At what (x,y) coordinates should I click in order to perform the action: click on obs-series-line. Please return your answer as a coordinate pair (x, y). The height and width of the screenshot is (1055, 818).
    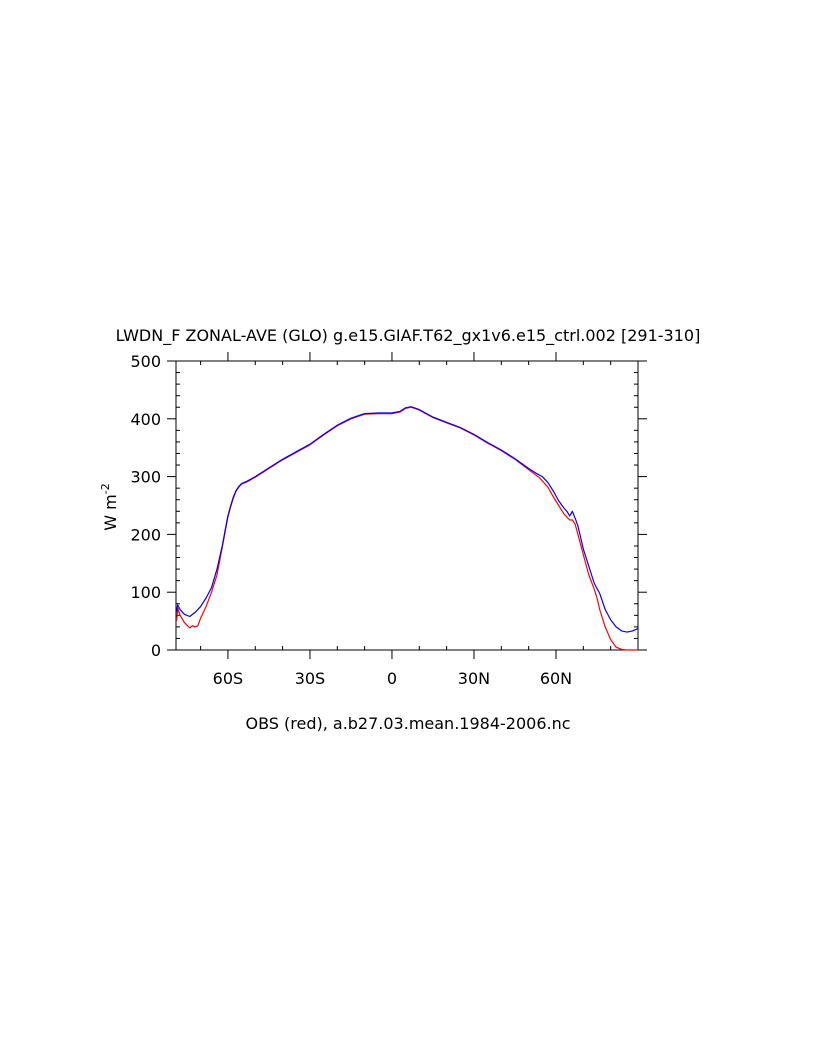
    Looking at the image, I should click on (406, 528).